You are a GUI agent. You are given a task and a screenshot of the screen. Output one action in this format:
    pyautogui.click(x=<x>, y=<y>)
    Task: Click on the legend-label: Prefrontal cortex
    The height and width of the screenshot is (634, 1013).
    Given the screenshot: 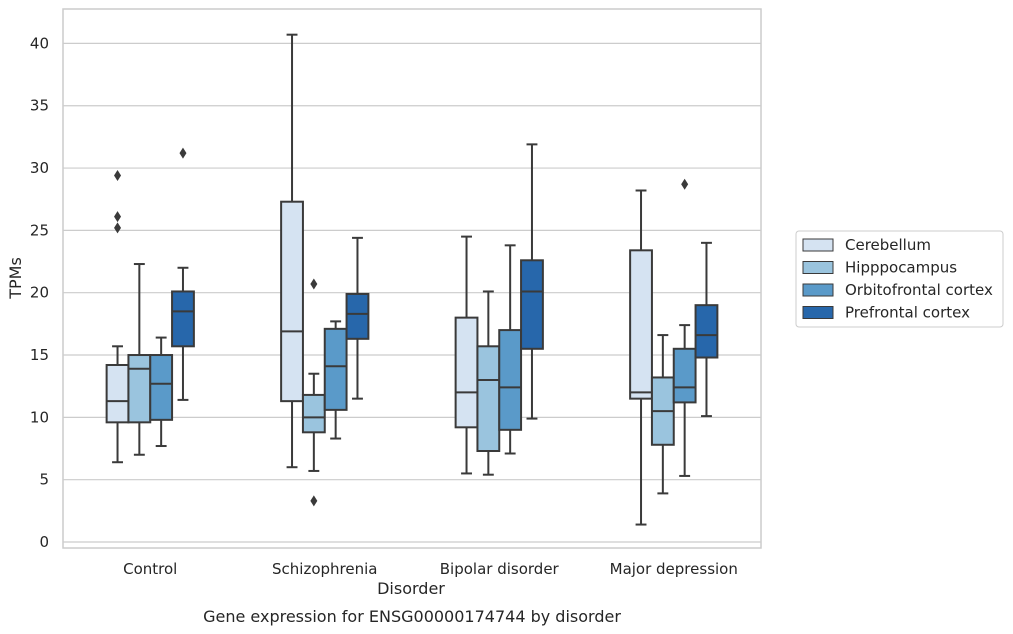 What is the action you would take?
    pyautogui.click(x=907, y=313)
    